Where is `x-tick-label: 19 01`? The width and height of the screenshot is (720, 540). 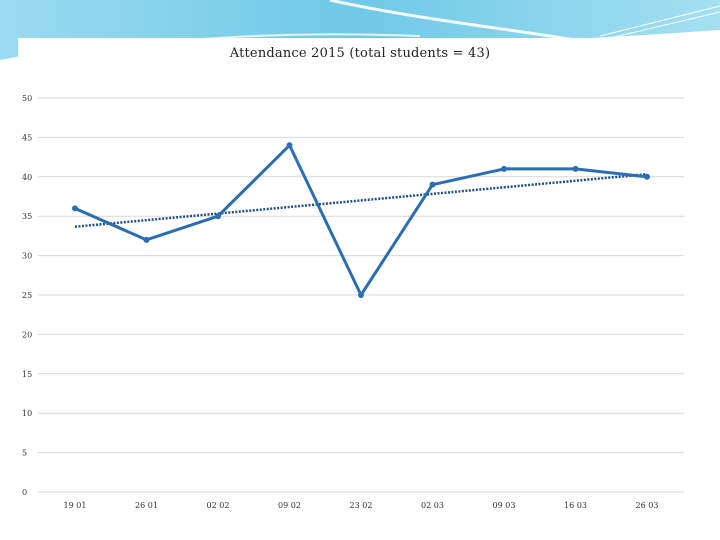 x-tick-label: 19 01 is located at coordinates (75, 505).